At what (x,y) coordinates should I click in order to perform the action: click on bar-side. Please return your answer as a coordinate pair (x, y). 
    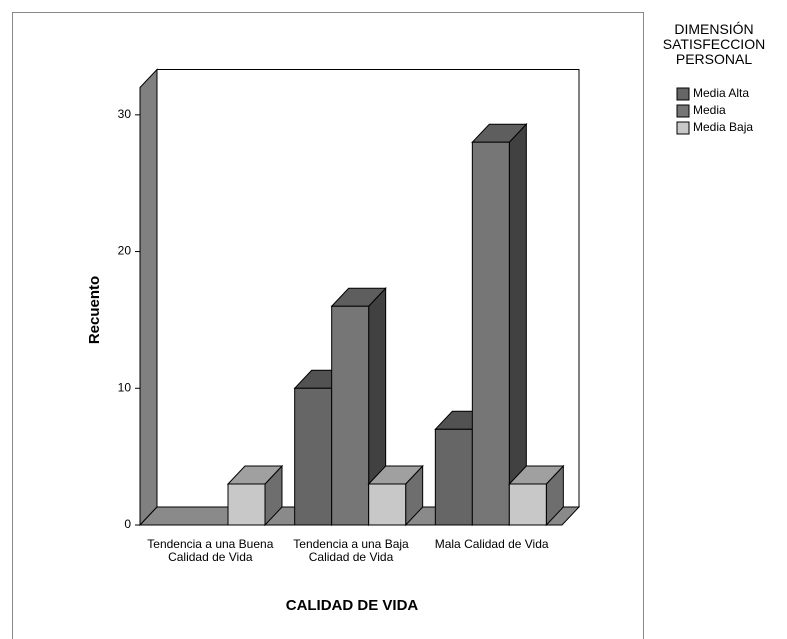
    Looking at the image, I should click on (517, 324).